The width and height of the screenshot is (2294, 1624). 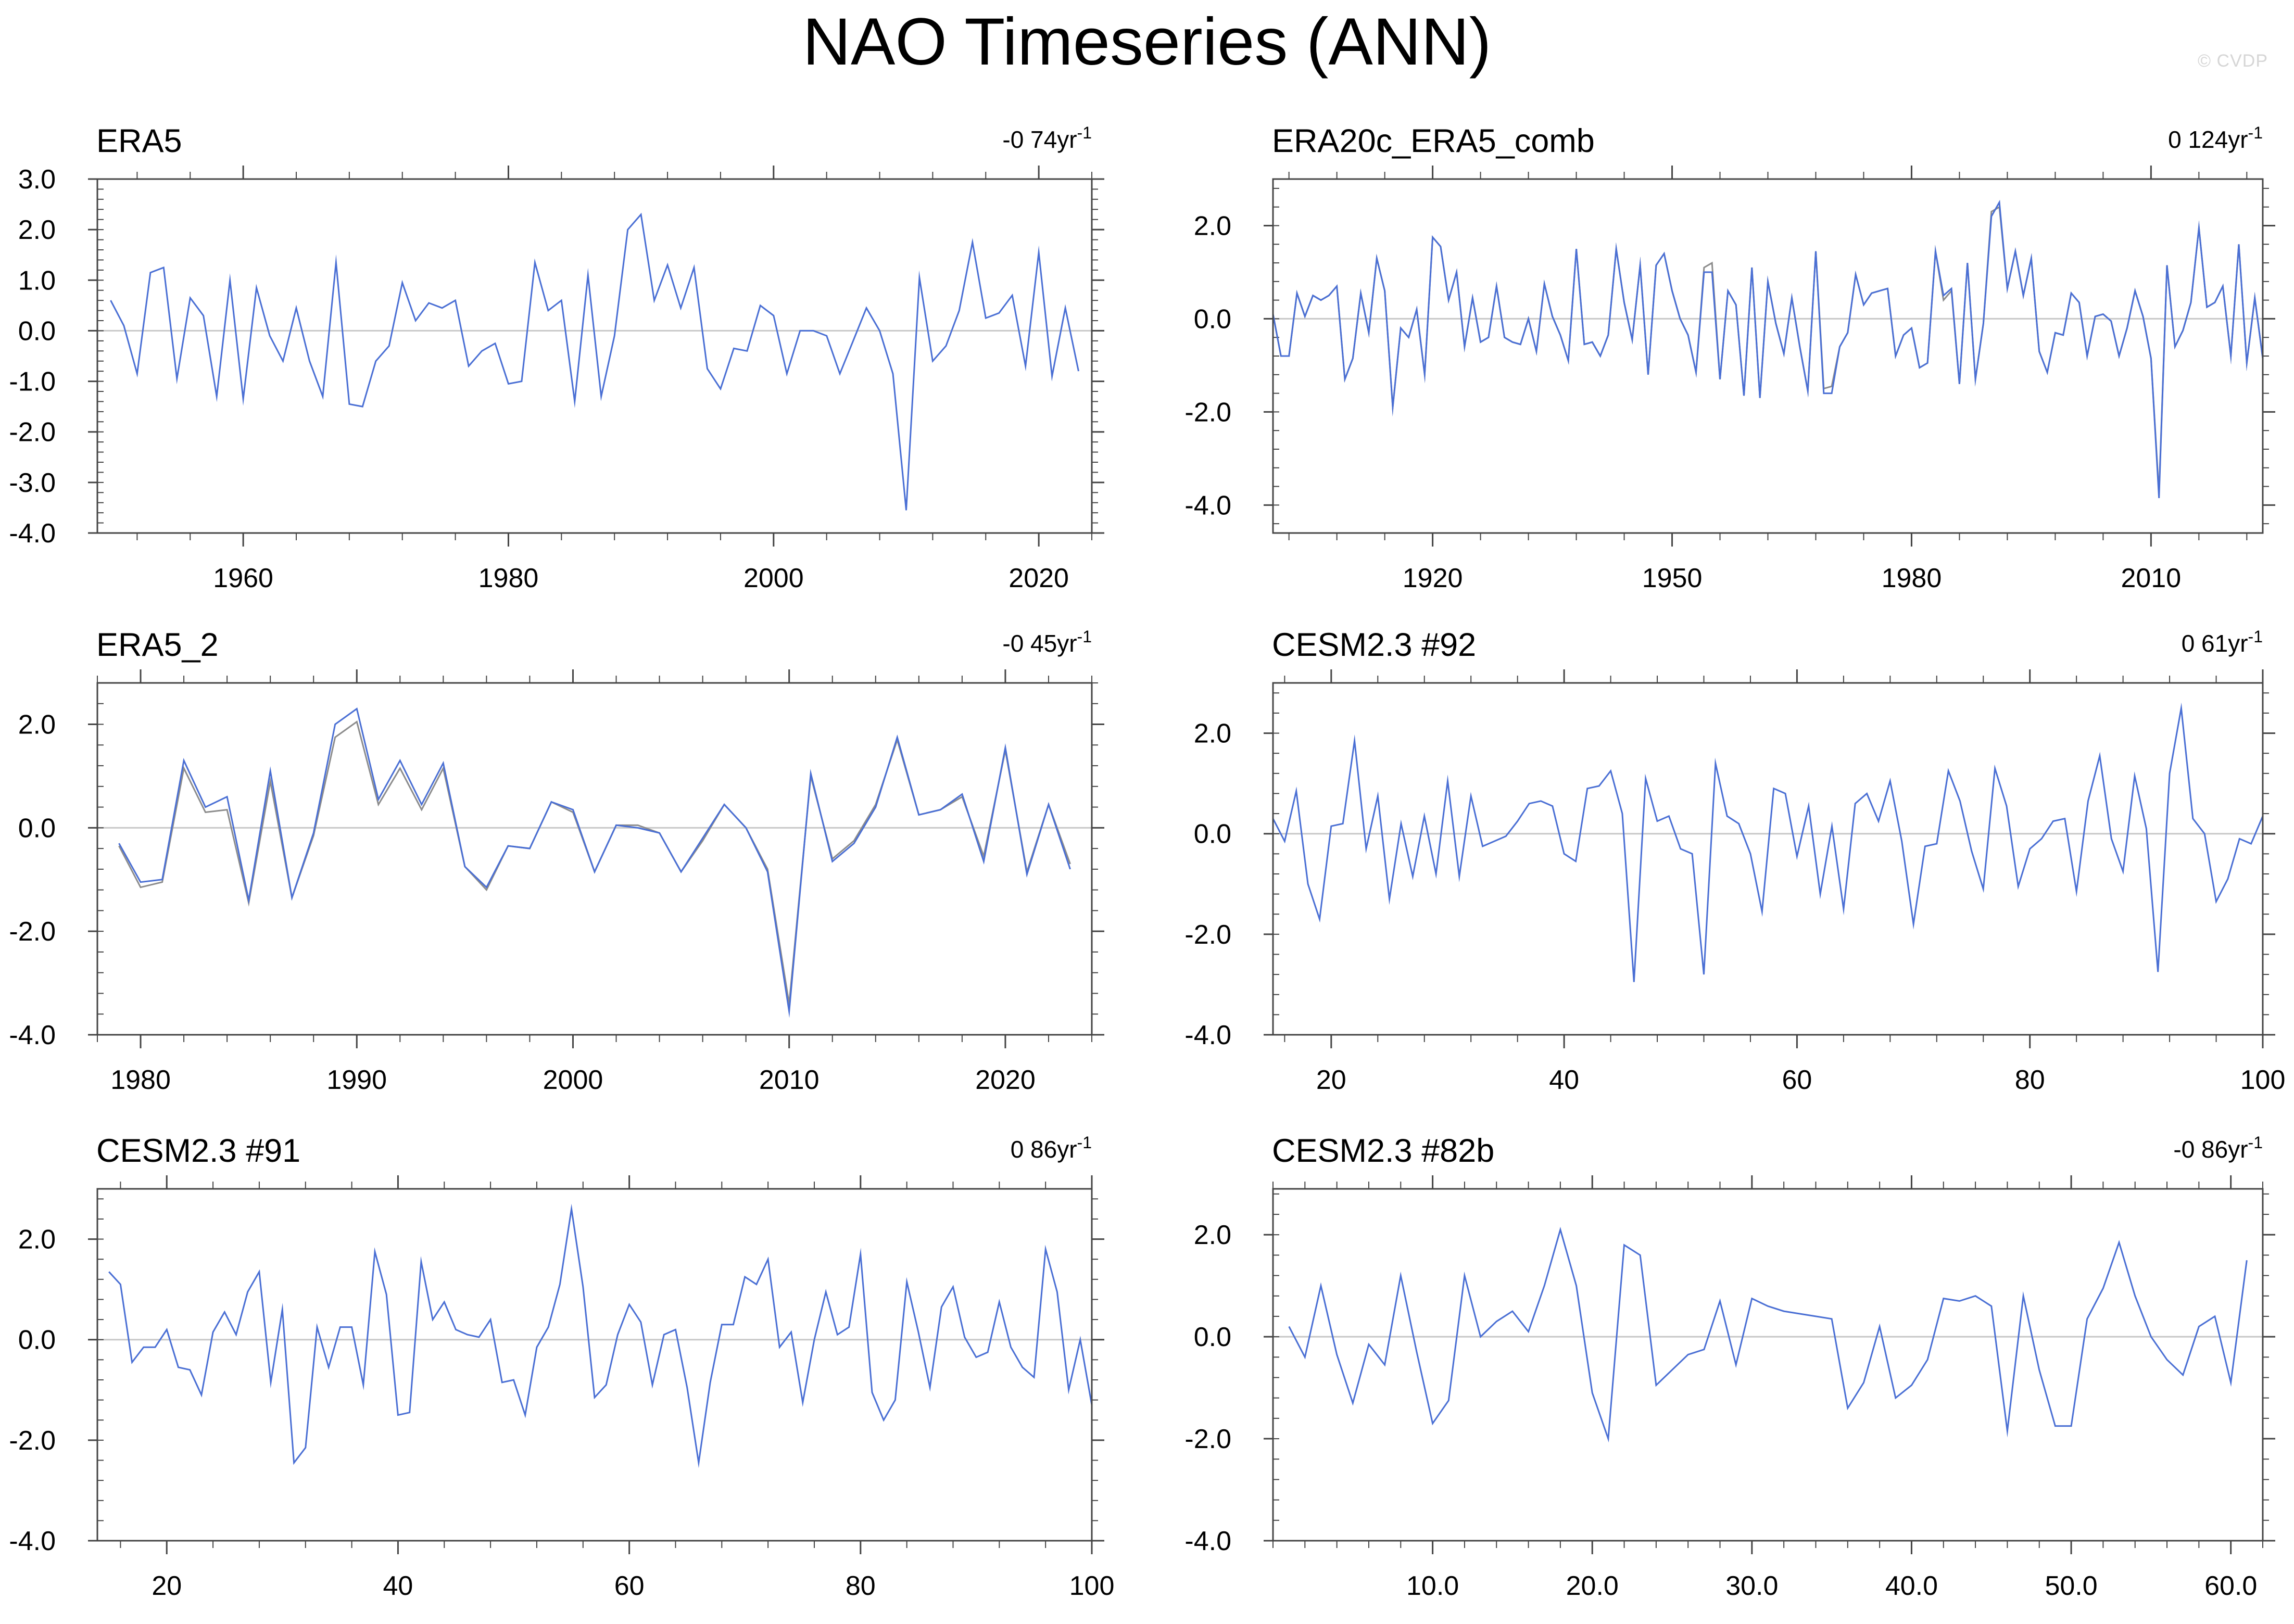 I want to click on x-tick-label: 10.0, so click(x=1433, y=1586).